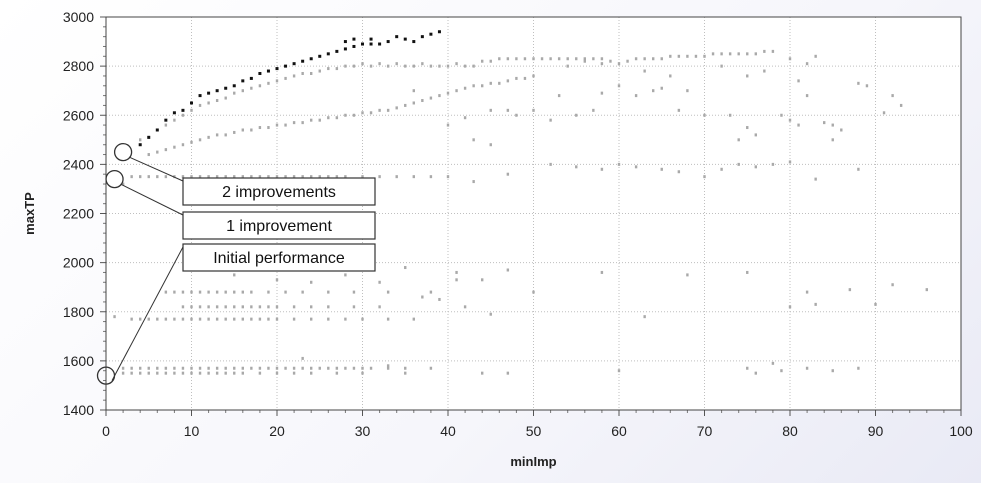 Image resolution: width=981 pixels, height=483 pixels. What do you see at coordinates (790, 431) in the screenshot?
I see `x-tick-label: 80` at bounding box center [790, 431].